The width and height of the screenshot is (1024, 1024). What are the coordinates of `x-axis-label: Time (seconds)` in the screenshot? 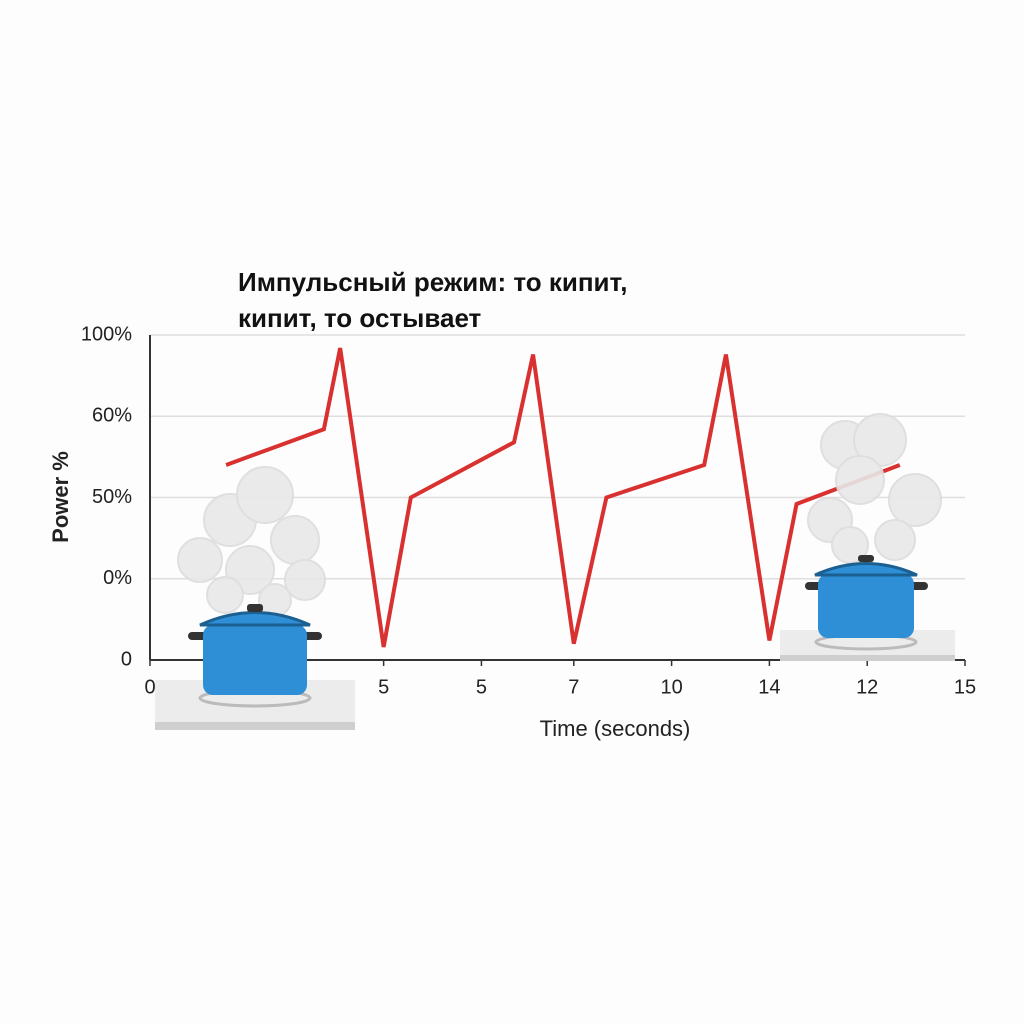 It's located at (615, 728).